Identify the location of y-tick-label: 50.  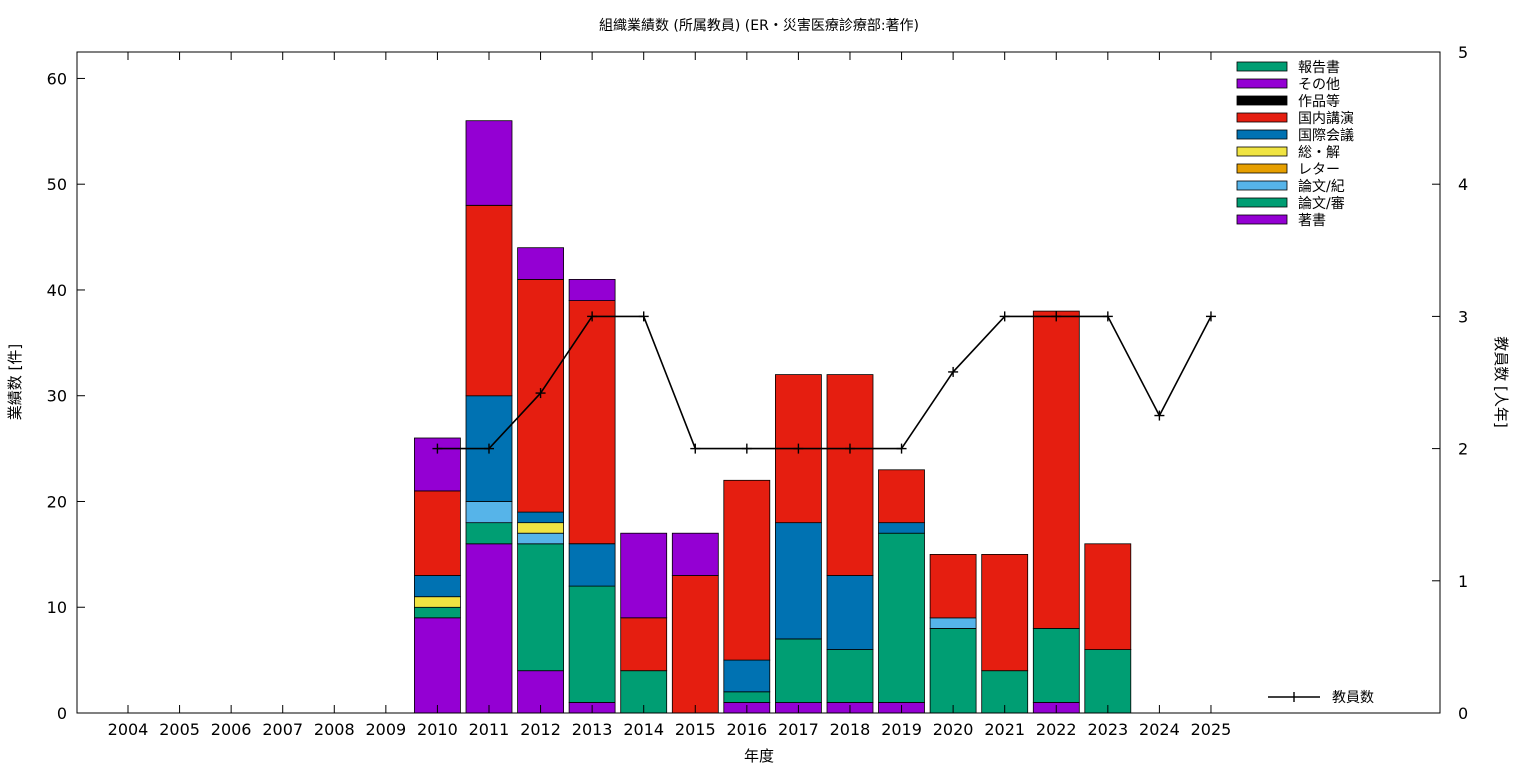
(57, 184).